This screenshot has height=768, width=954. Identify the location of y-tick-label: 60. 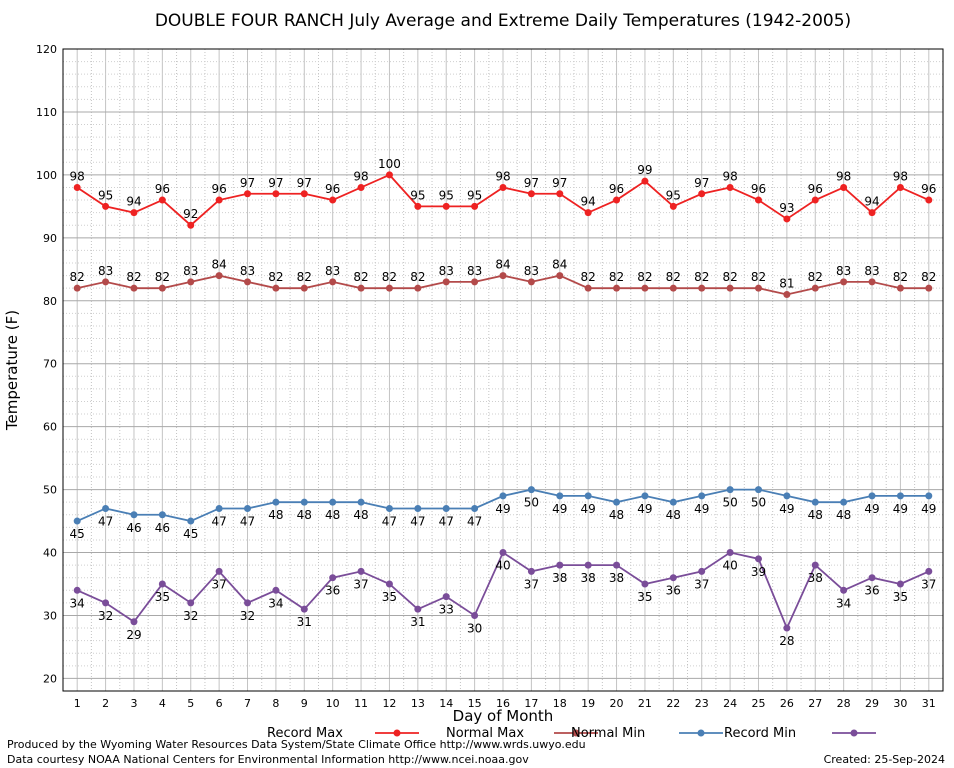
(50, 427).